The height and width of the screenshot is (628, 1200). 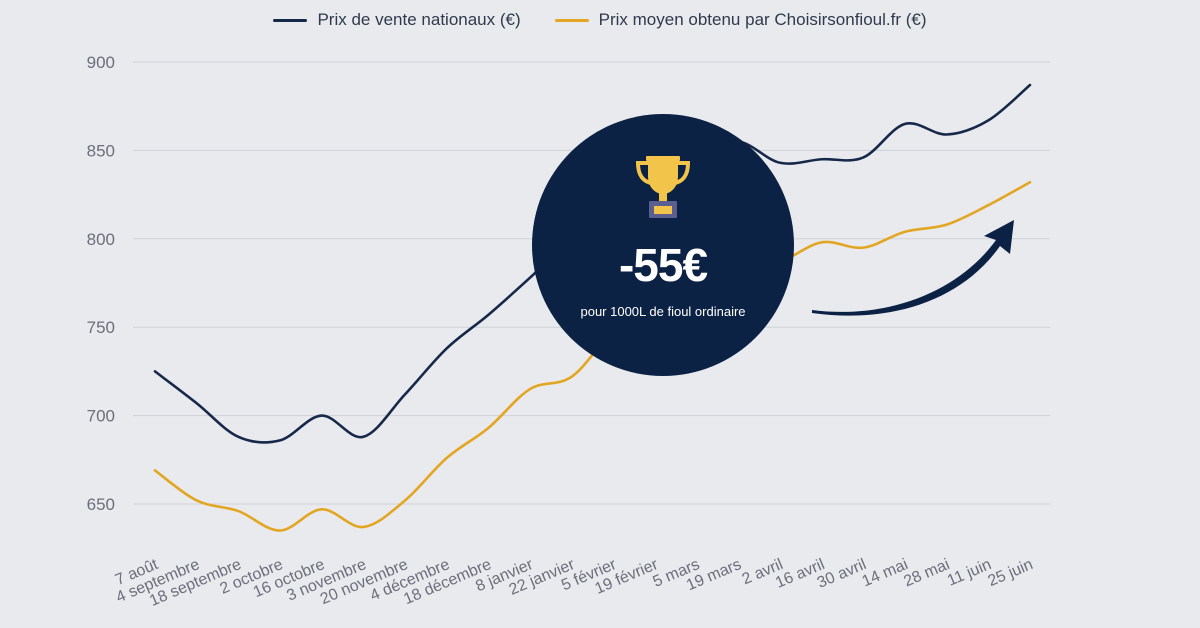 What do you see at coordinates (969, 573) in the screenshot?
I see `x-tick-label: 11 juin` at bounding box center [969, 573].